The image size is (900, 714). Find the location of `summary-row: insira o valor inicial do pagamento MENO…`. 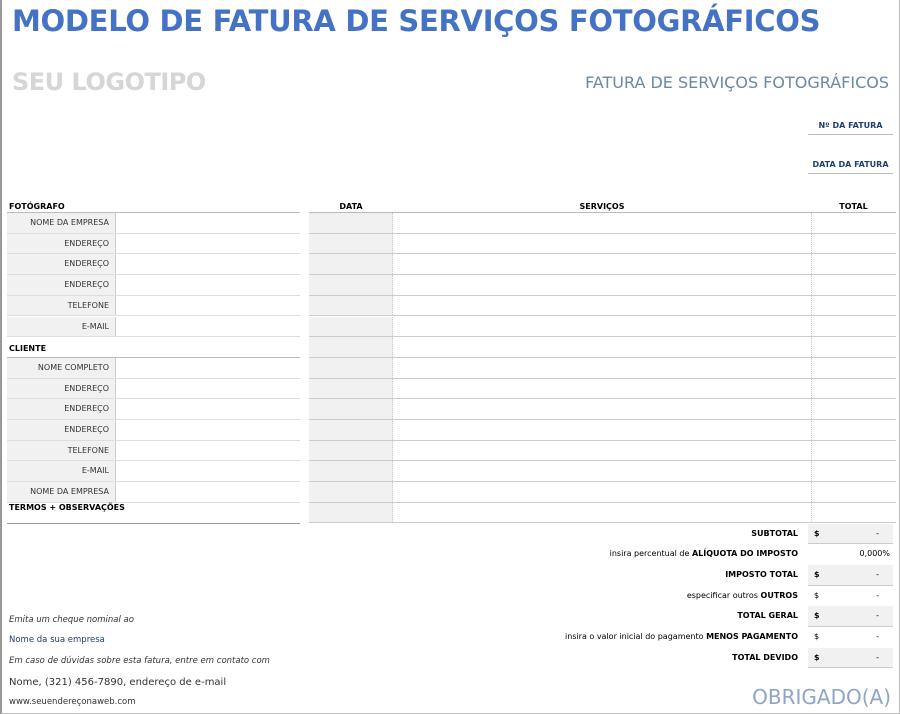

summary-row: insira o valor inicial do pagamento MENO… is located at coordinates (448, 637).